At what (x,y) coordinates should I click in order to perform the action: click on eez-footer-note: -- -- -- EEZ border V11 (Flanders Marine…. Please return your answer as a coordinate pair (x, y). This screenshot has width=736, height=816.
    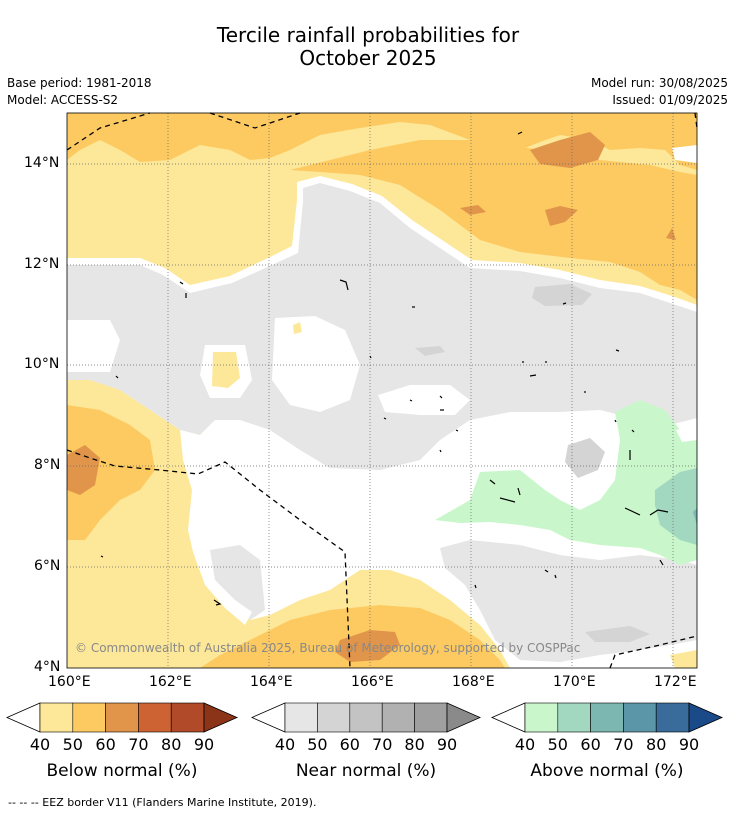
    Looking at the image, I should click on (162, 802).